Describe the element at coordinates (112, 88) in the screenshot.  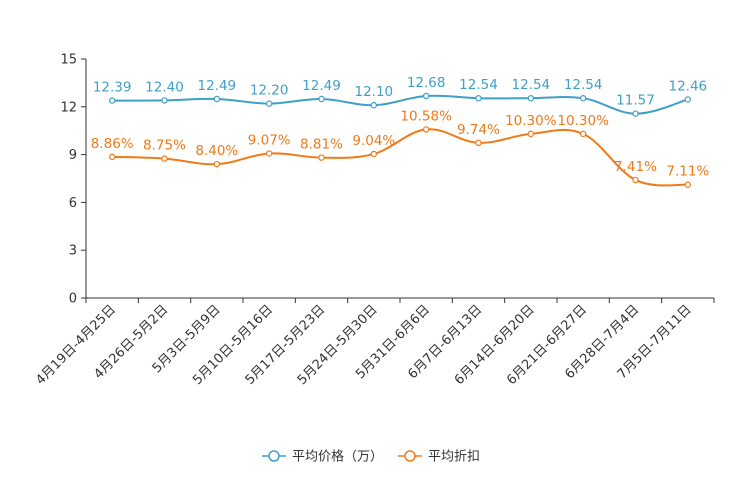
I see `data-label-price: 12.39` at that location.